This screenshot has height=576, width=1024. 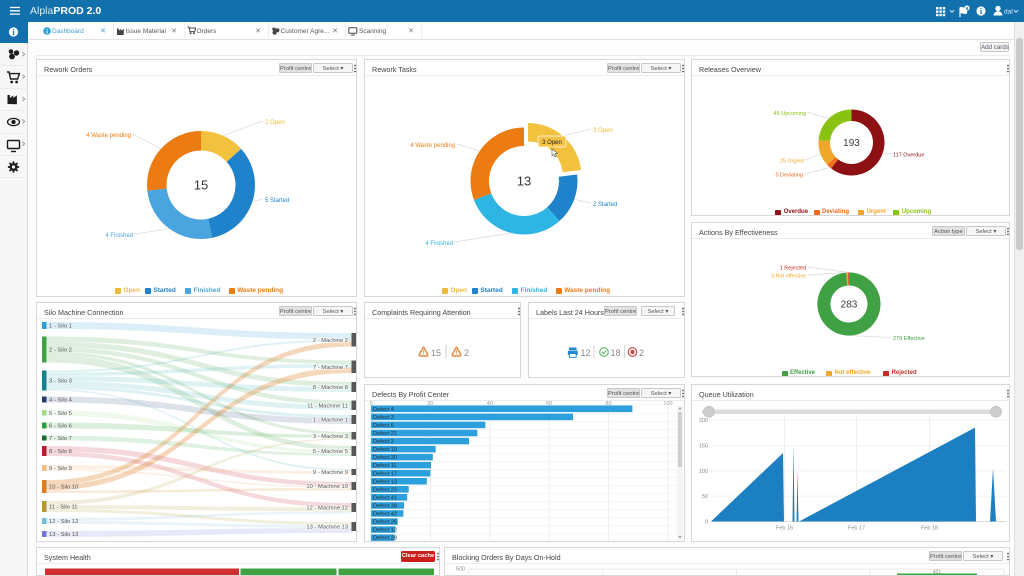 I want to click on svg-text: 2 Started, so click(x=605, y=205).